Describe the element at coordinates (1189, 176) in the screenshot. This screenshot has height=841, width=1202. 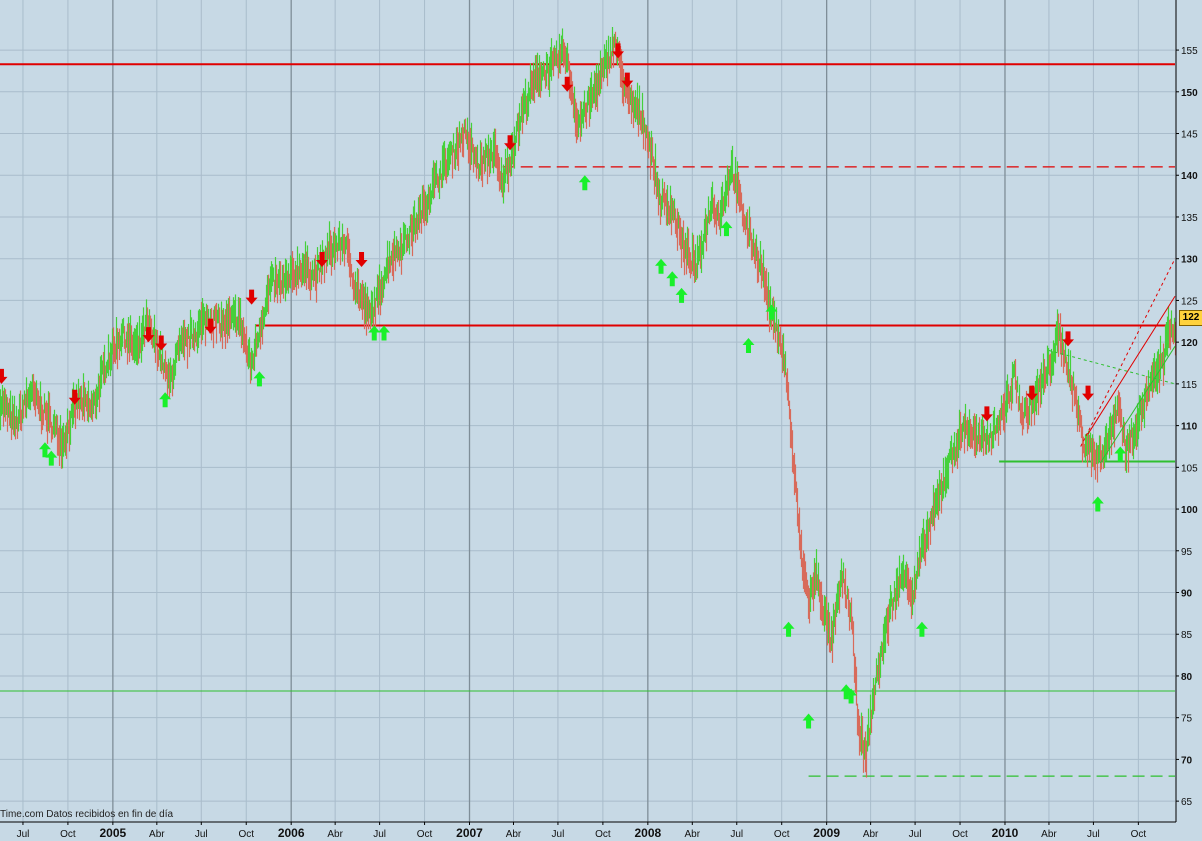
I see `y-tick-label: 140` at that location.